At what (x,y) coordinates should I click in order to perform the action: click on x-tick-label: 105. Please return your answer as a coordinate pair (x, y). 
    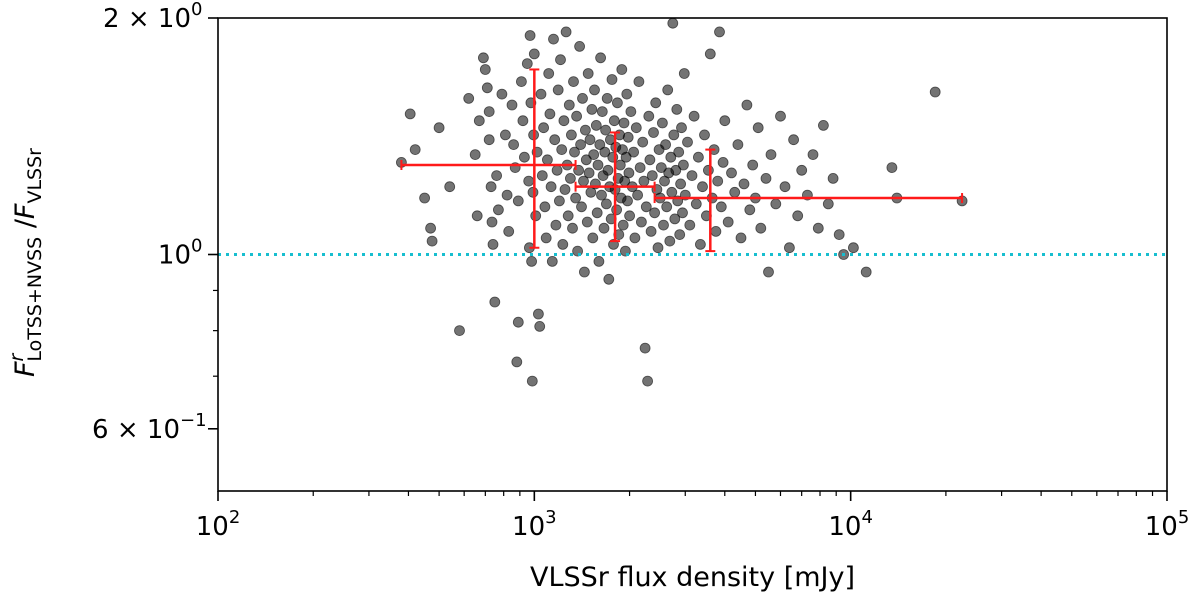
    Looking at the image, I should click on (1167, 524).